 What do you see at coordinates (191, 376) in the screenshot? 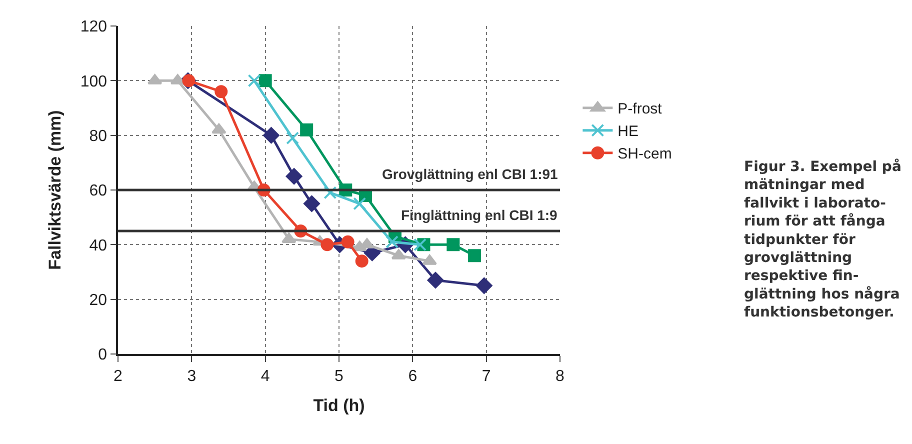
I see `x-tick-label: 3` at bounding box center [191, 376].